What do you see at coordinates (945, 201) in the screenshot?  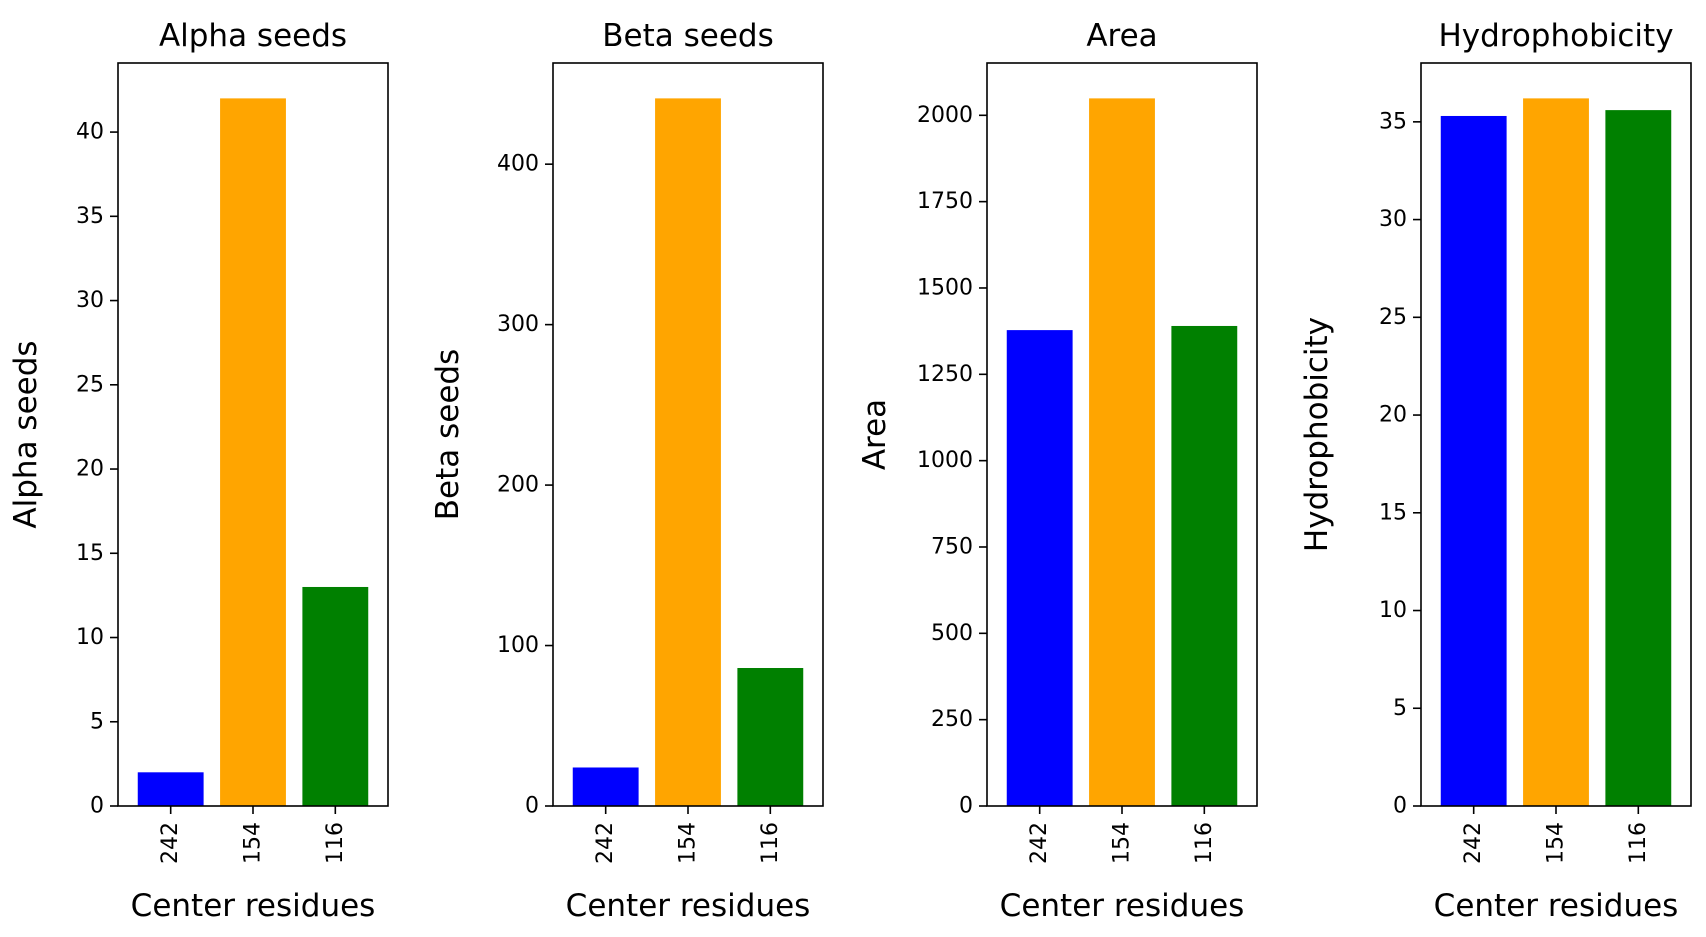 I see `y-tick-label: 1750` at bounding box center [945, 201].